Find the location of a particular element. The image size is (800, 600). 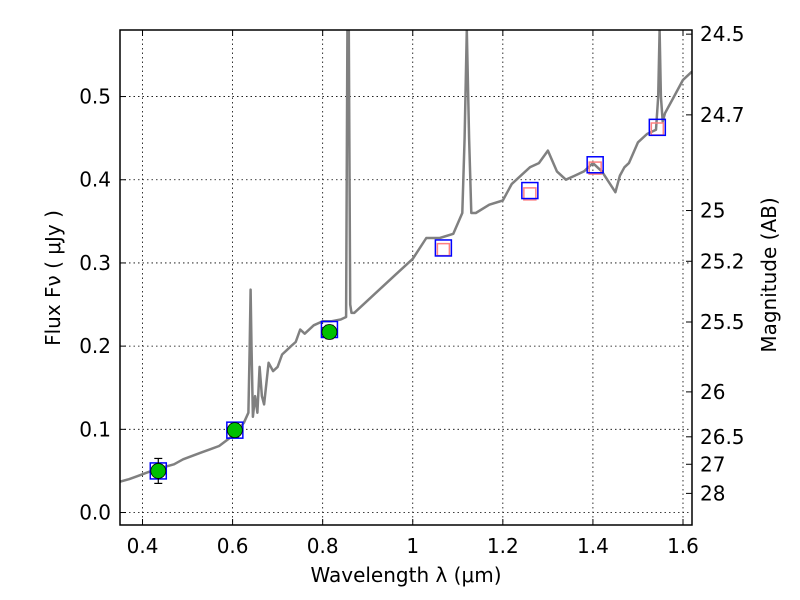

y2-tick-label: 28 is located at coordinates (712, 493).